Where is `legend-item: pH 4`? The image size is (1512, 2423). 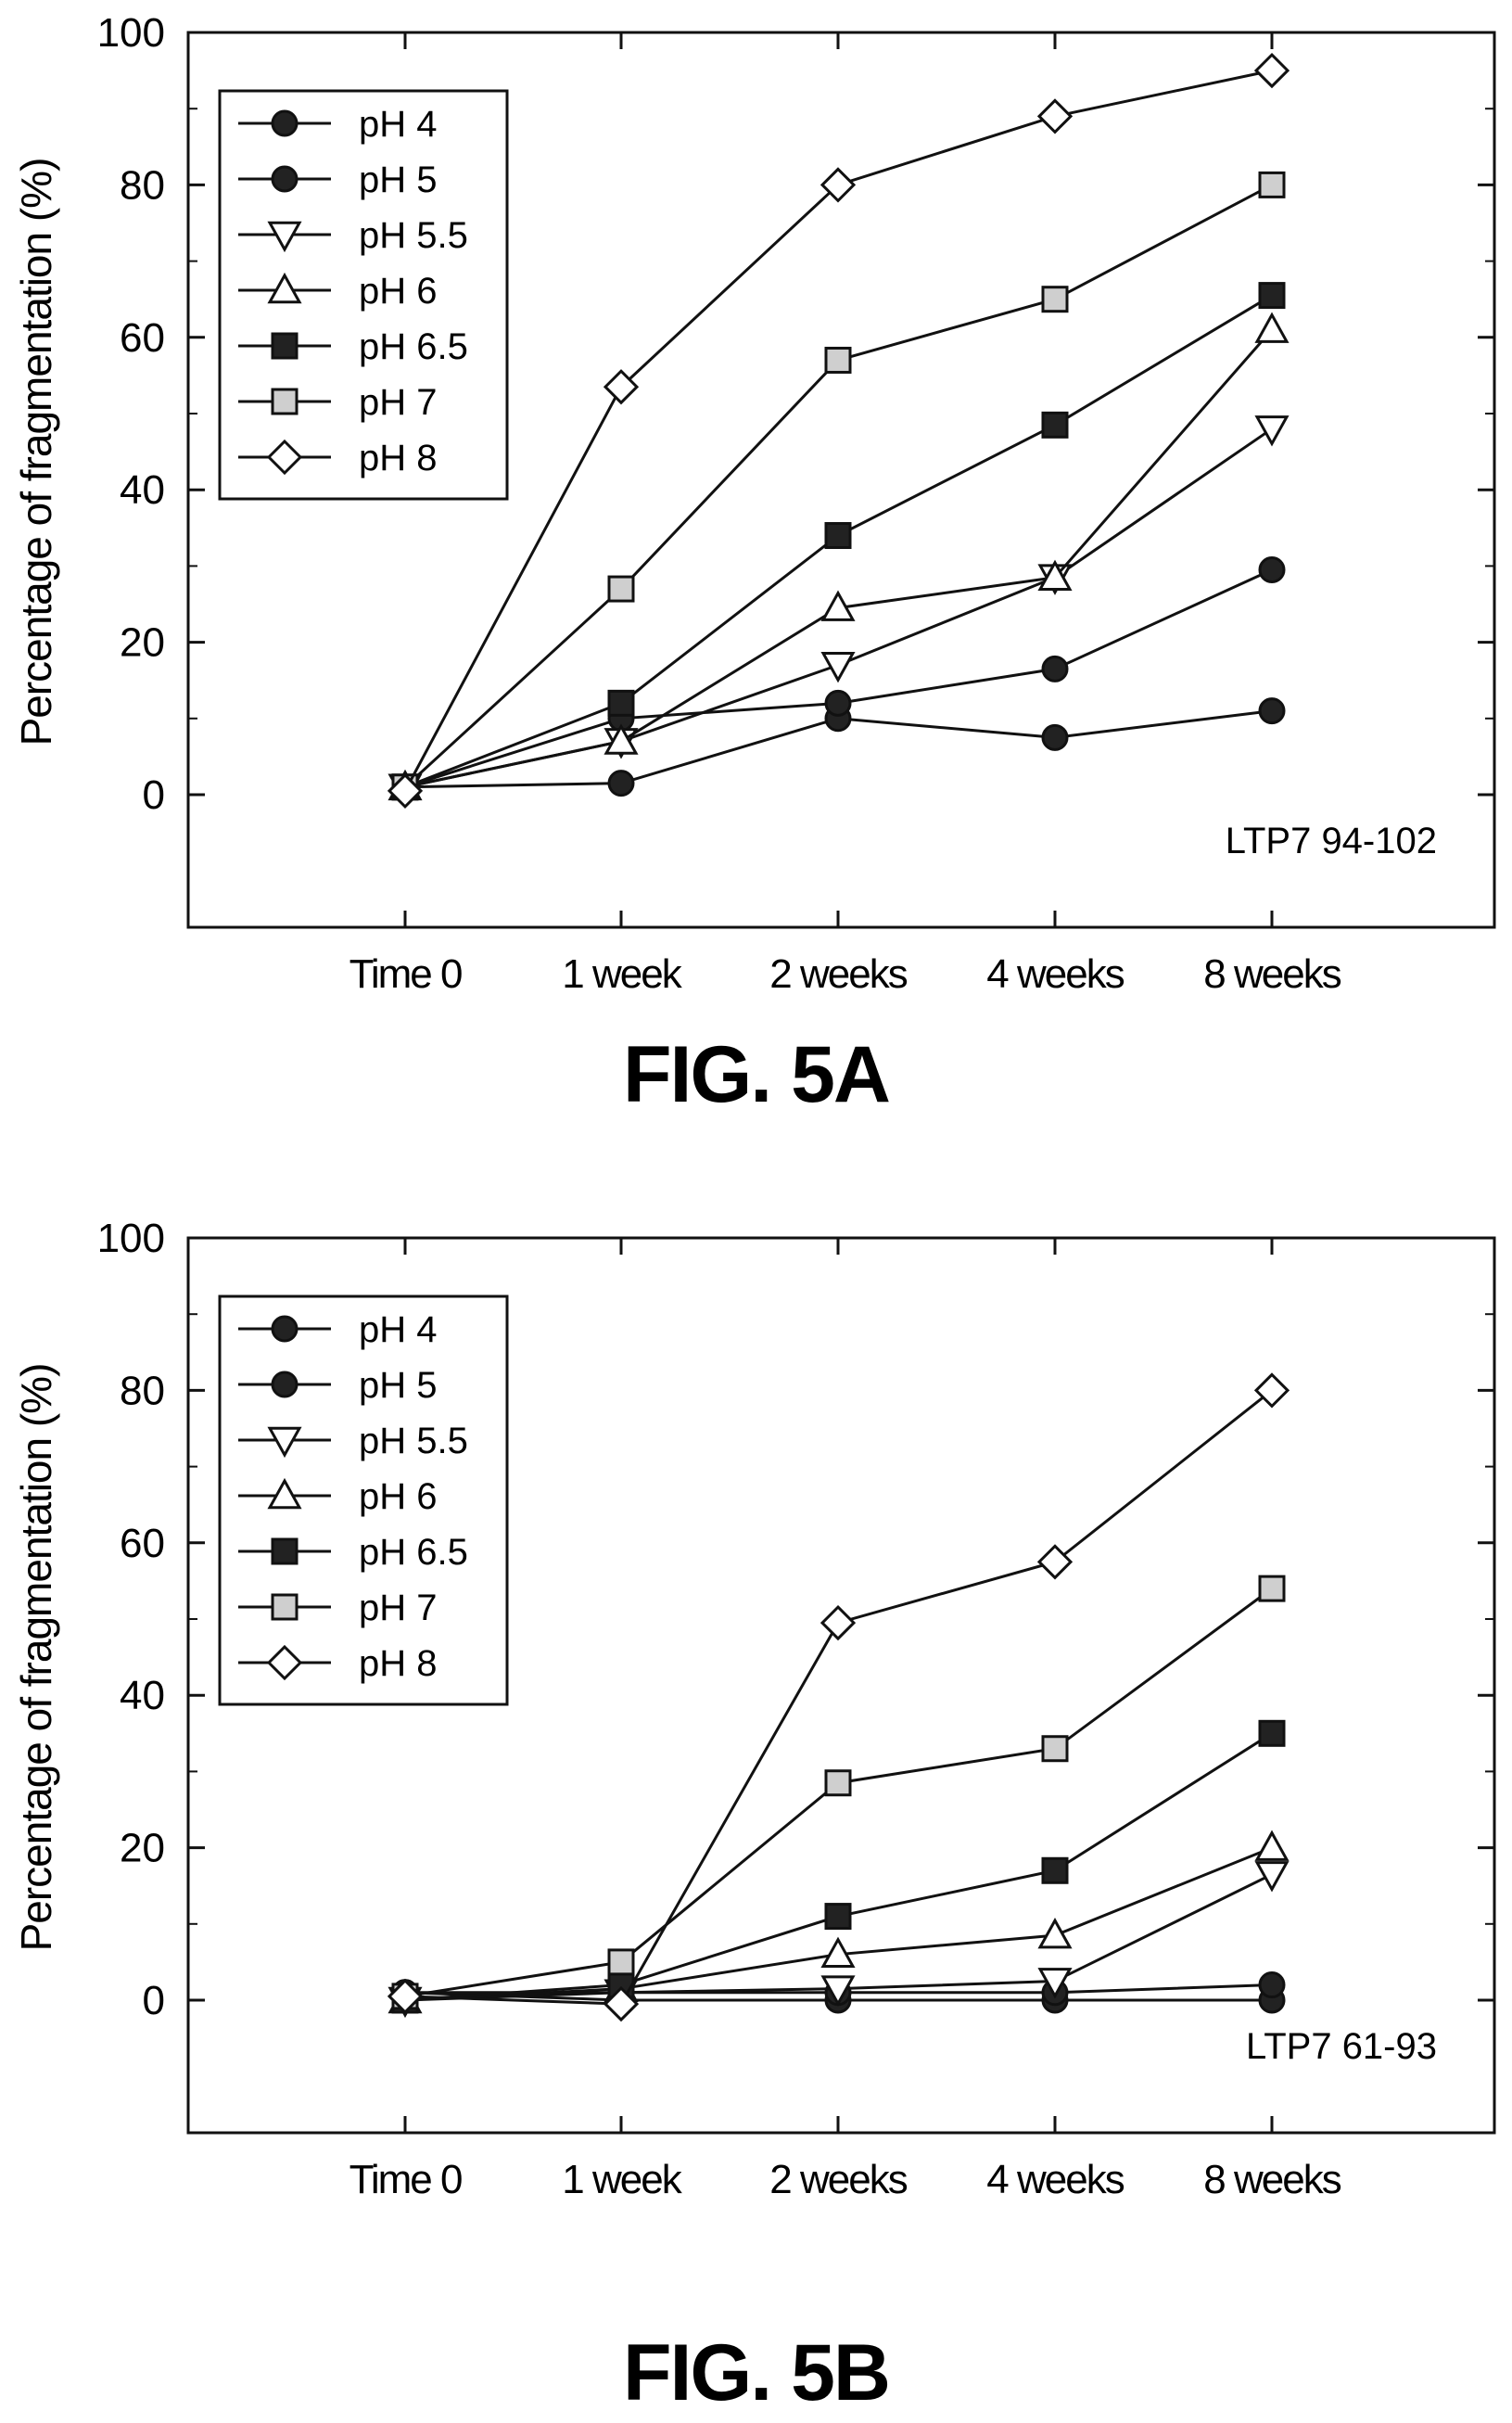
legend-item: pH 4 is located at coordinates (338, 125).